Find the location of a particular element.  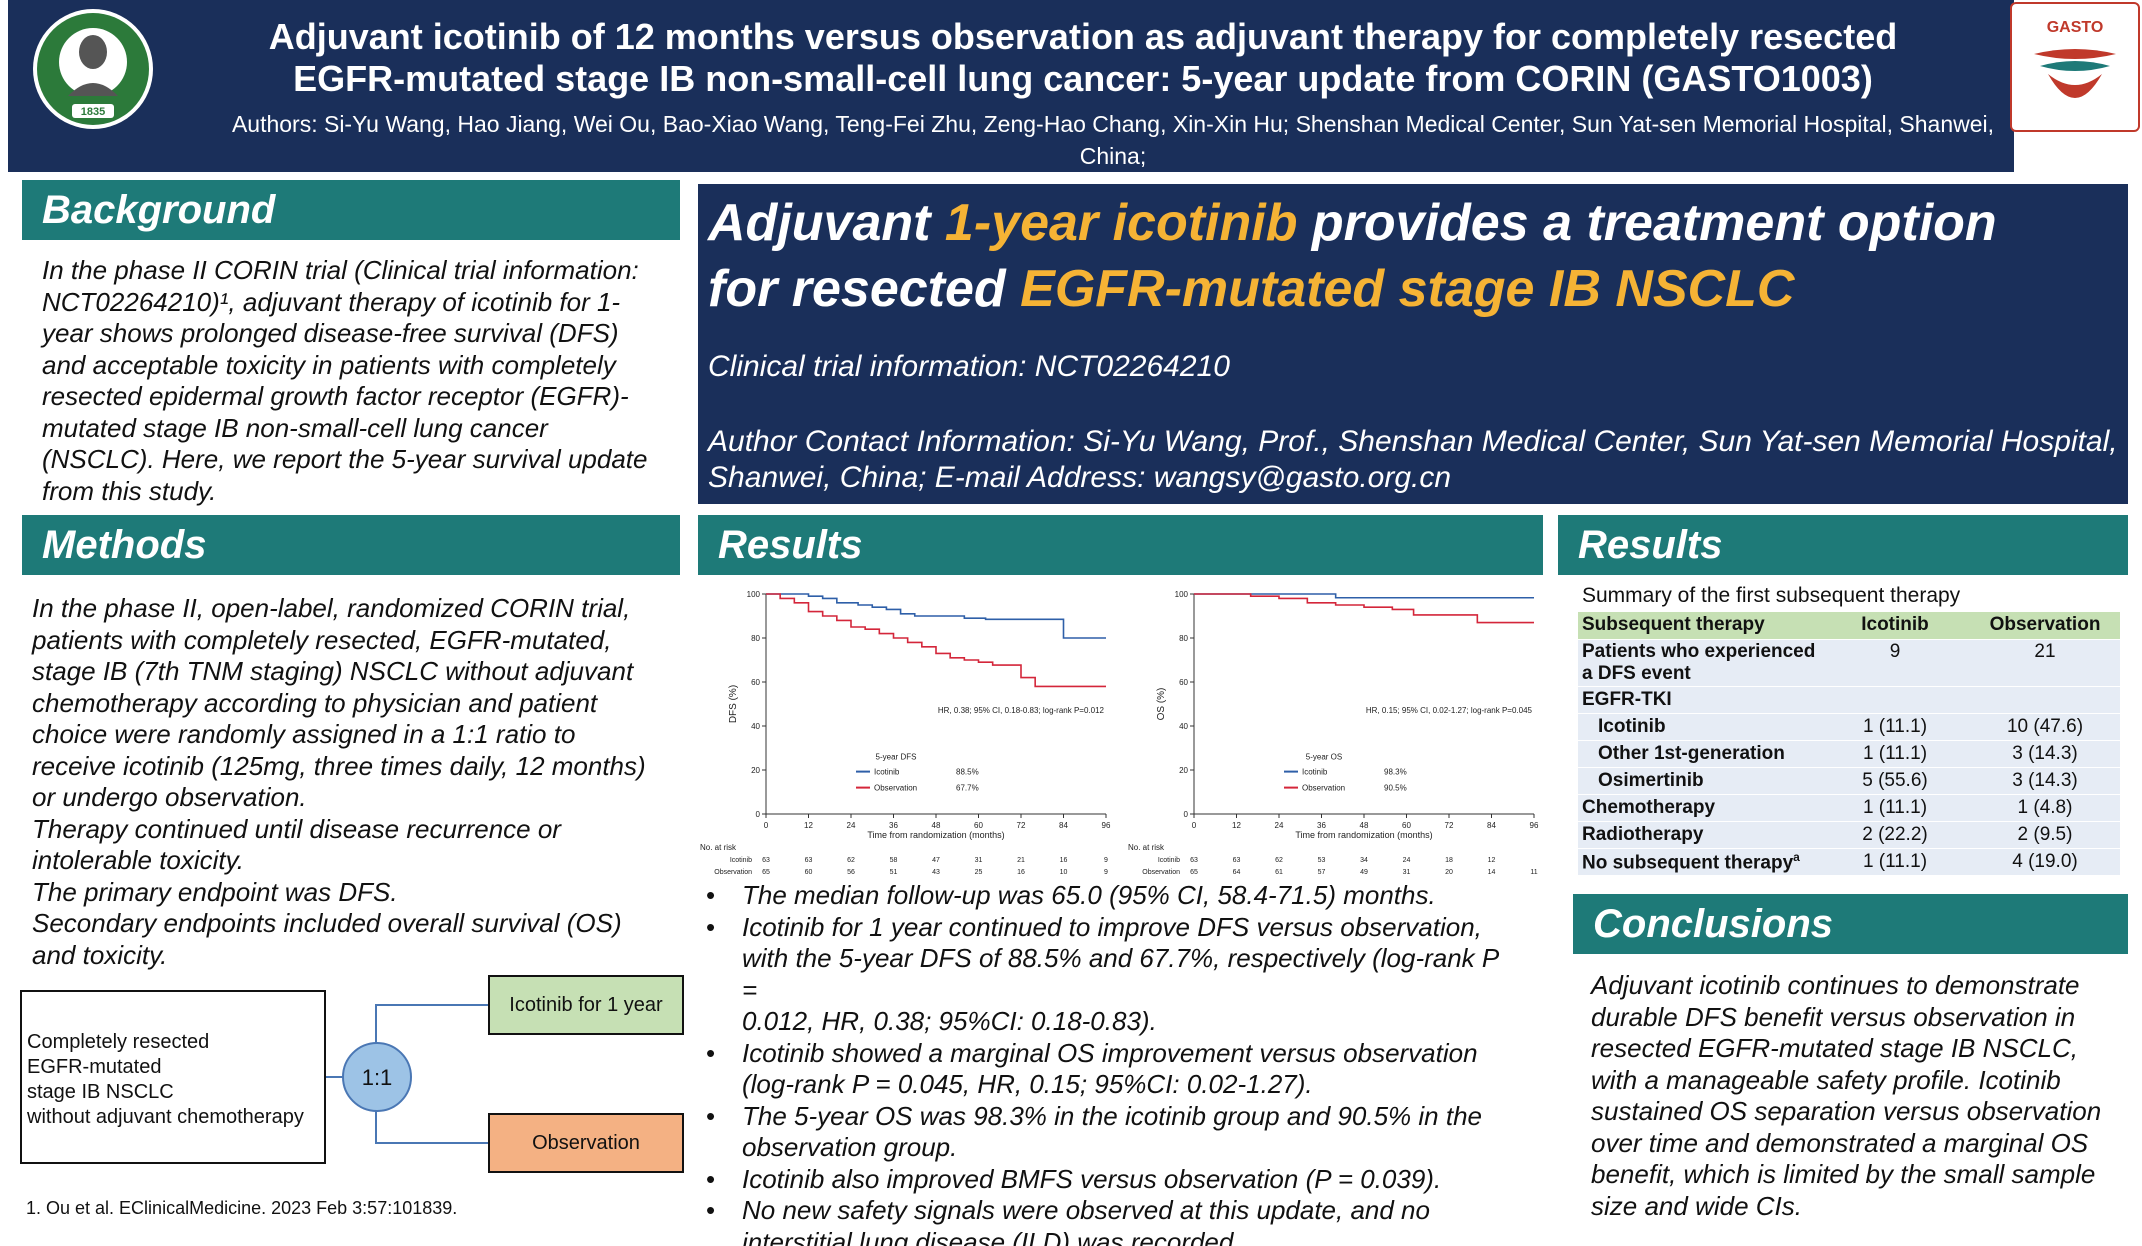

x-tick-label: 60 is located at coordinates (978, 825).